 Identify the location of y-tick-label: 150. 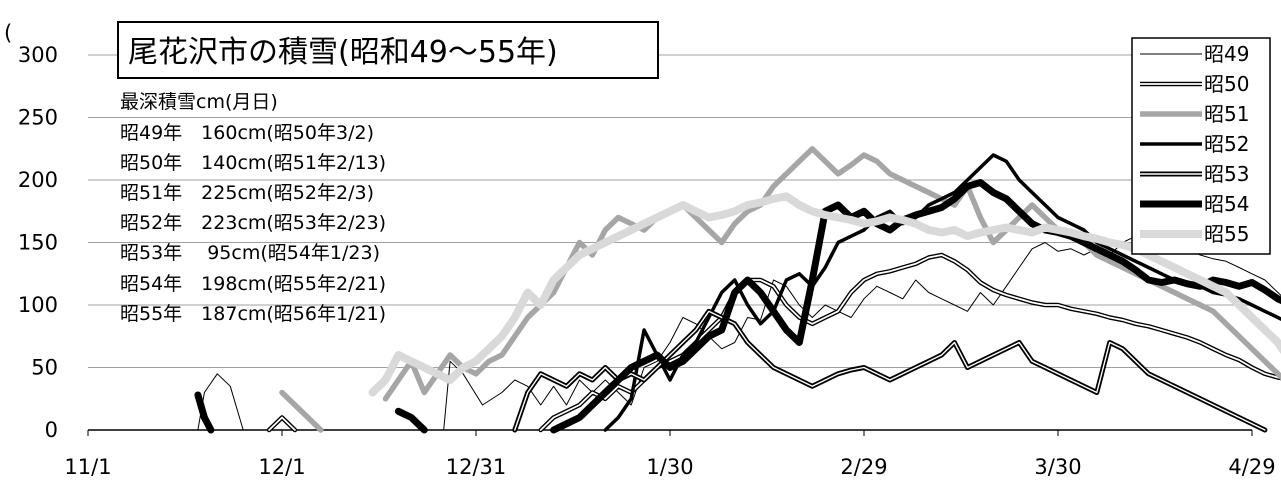
(38, 243).